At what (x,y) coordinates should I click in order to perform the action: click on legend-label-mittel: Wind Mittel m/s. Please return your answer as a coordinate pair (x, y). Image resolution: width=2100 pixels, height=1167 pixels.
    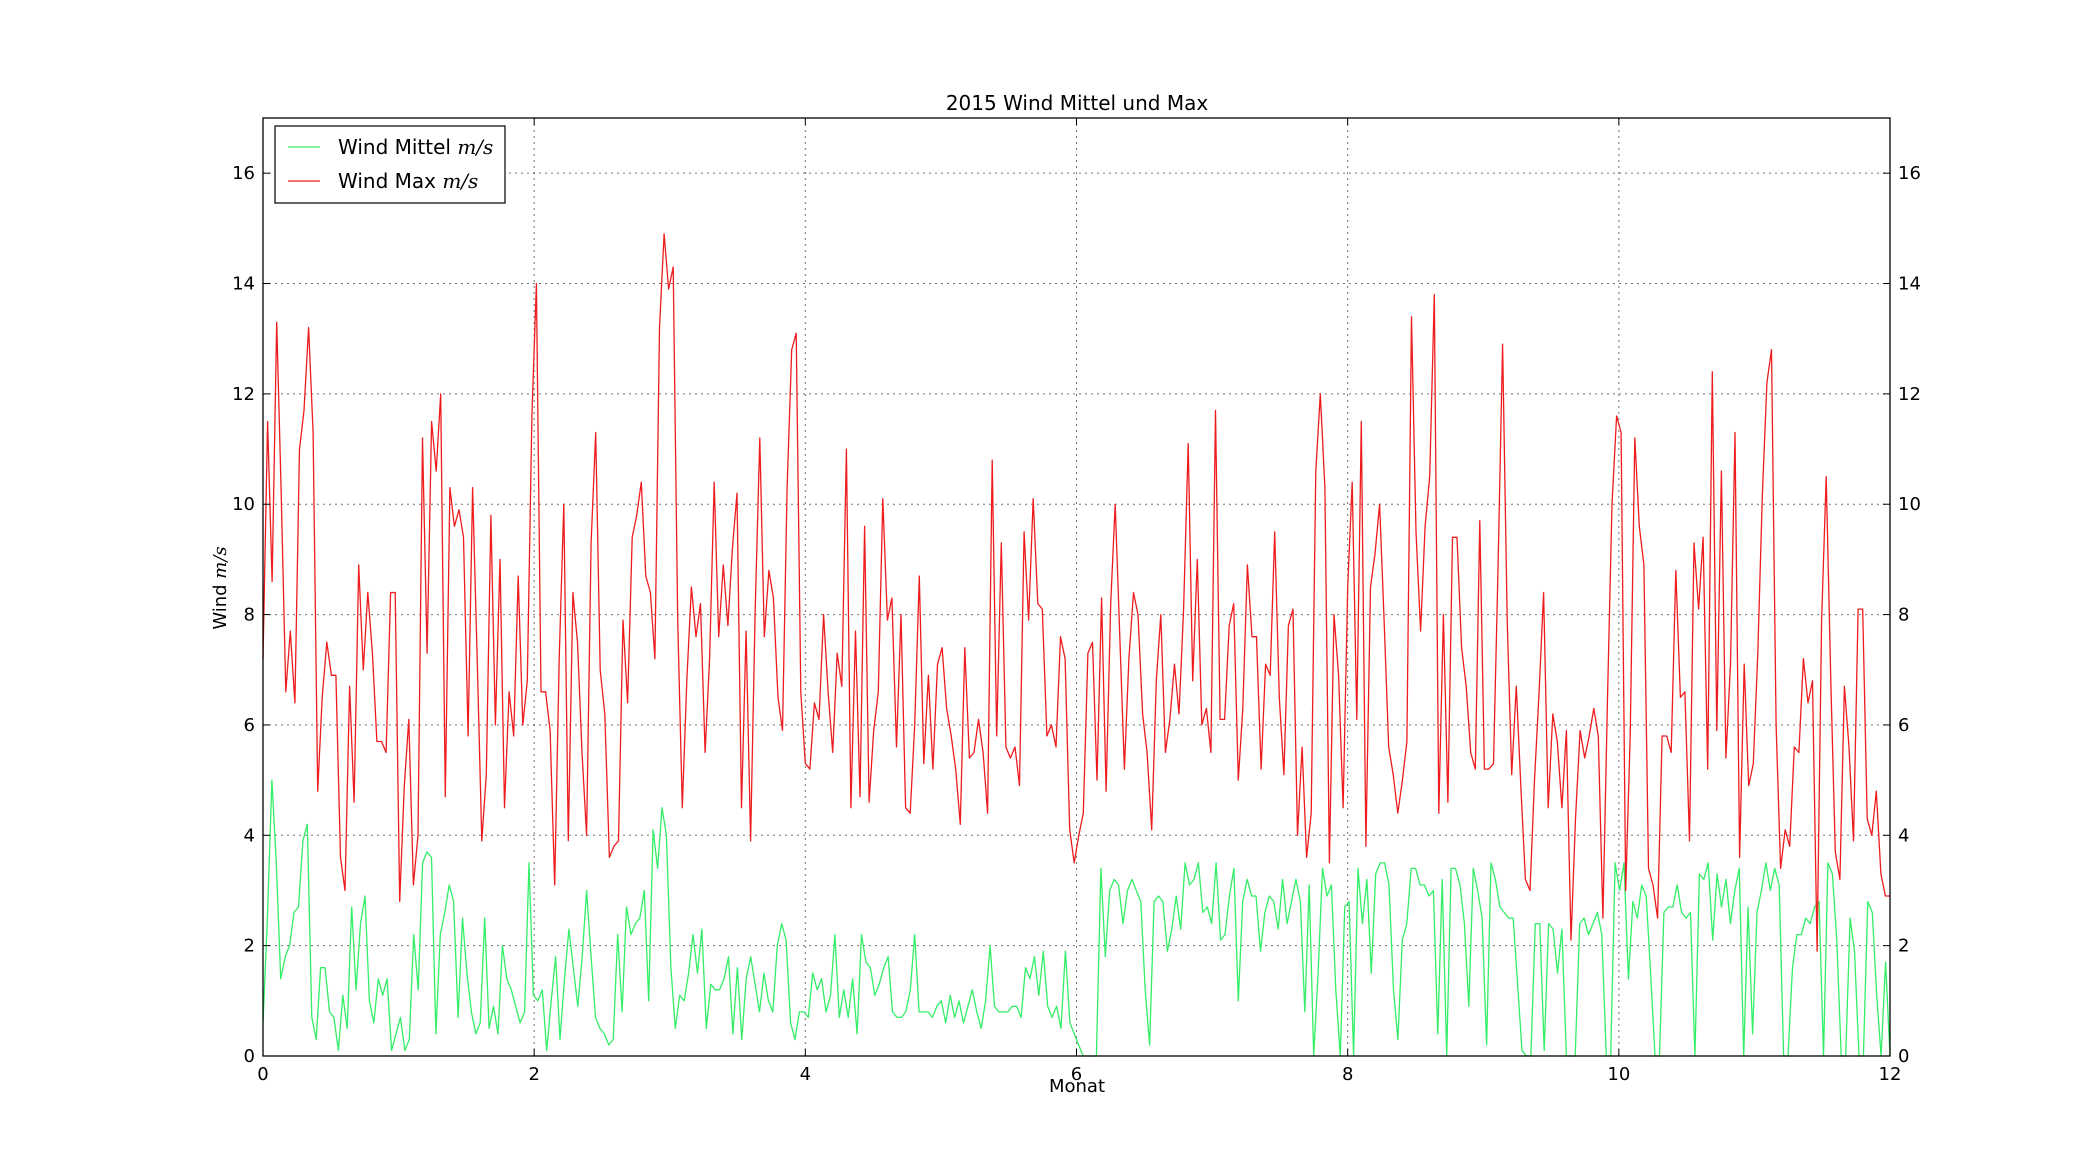
    Looking at the image, I should click on (415, 147).